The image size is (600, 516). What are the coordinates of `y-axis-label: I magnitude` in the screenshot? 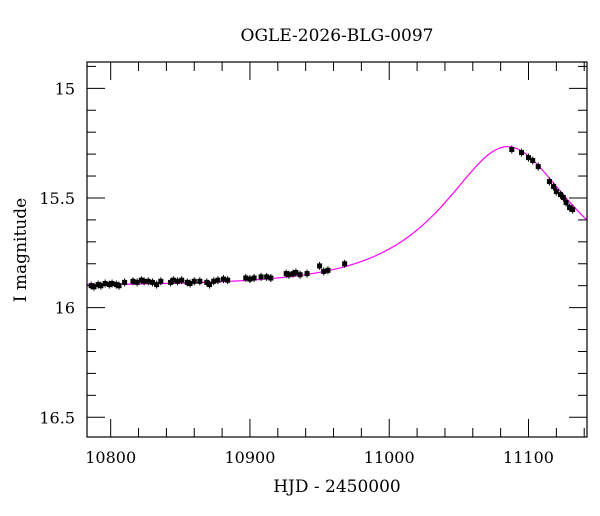 It's located at (21, 250).